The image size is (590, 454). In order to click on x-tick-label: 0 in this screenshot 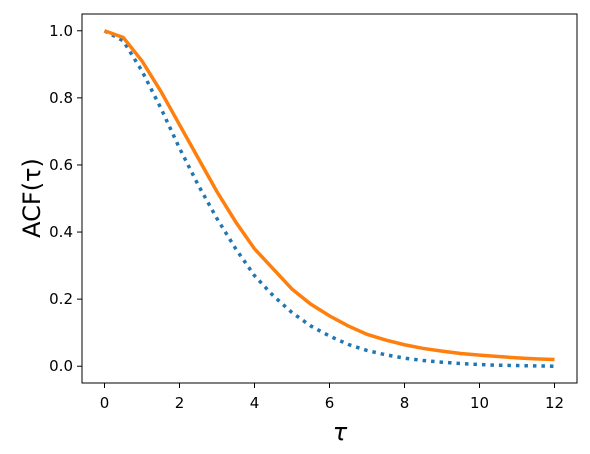, I will do `click(105, 403)`.